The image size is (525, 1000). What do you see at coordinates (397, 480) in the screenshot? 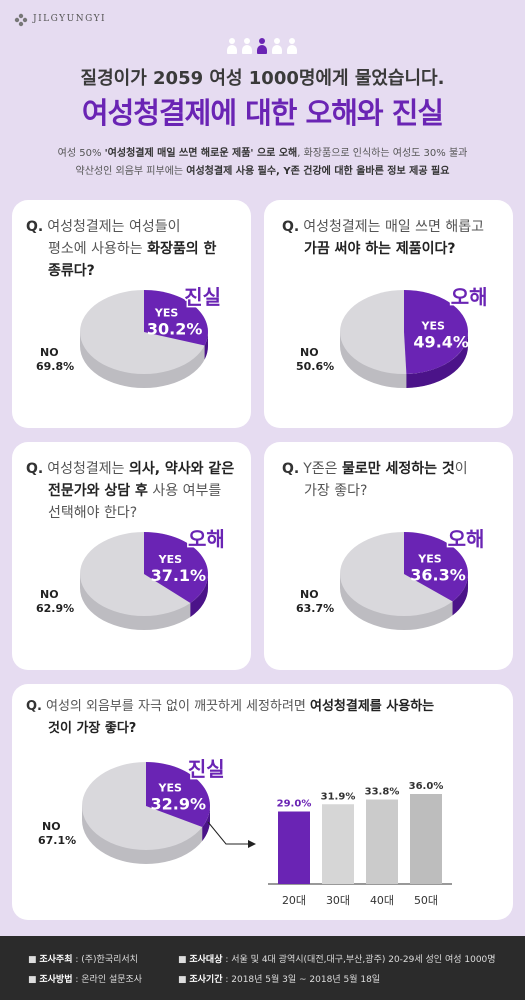
I see `question-text: Q. Y존은 물로만 세정하는 것이 가장 좋다?` at bounding box center [397, 480].